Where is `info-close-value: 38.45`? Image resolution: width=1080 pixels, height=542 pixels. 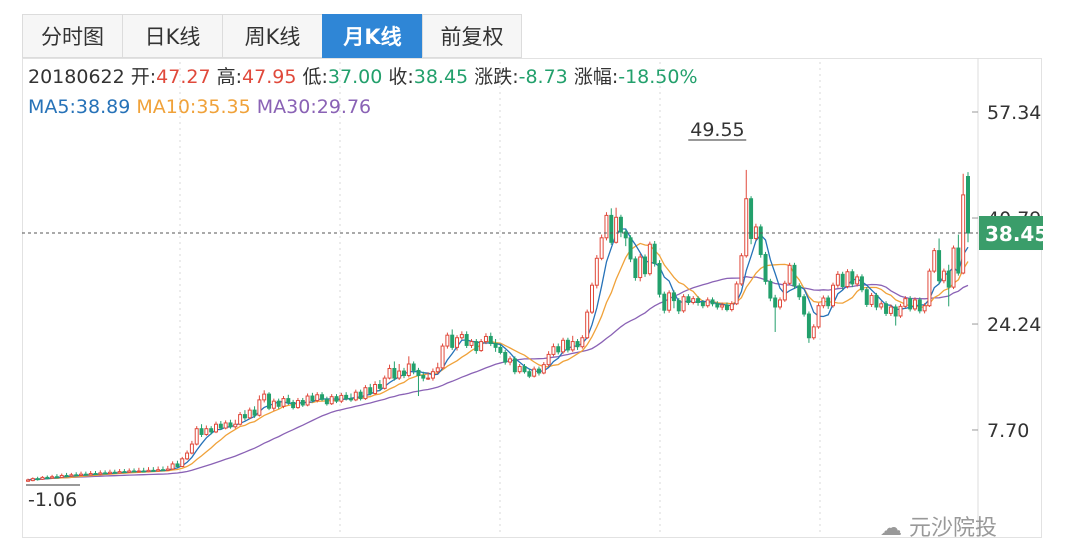 info-close-value: 38.45 is located at coordinates (441, 77).